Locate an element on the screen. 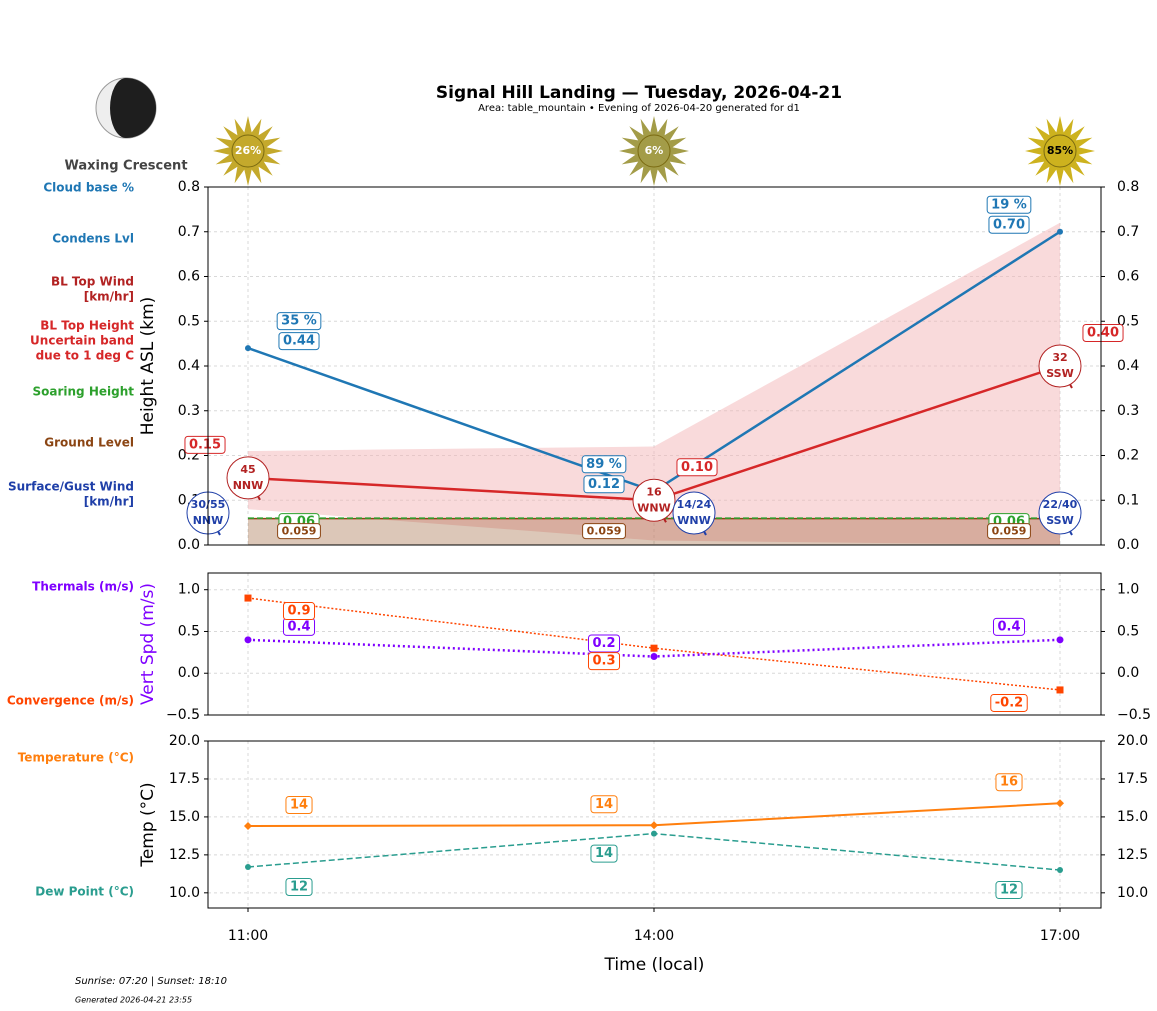 The height and width of the screenshot is (1011, 1157). dew-point-label: 14 is located at coordinates (604, 853).